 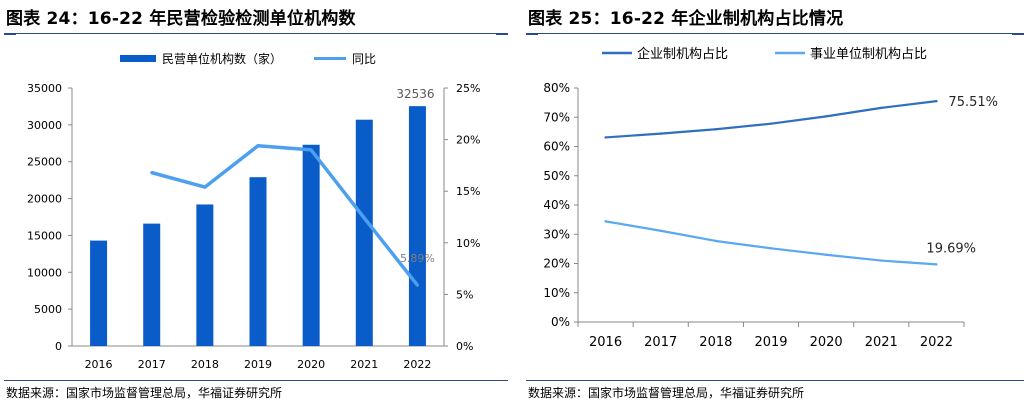 I want to click on y-right-tick-label: 25%, so click(x=468, y=88).